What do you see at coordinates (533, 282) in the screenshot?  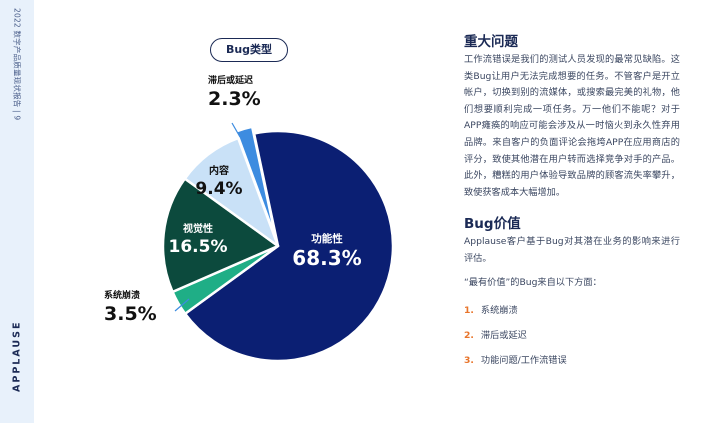 I see `paragraph-most-valuable: “最有价值”的Bug来自以下方面：` at bounding box center [533, 282].